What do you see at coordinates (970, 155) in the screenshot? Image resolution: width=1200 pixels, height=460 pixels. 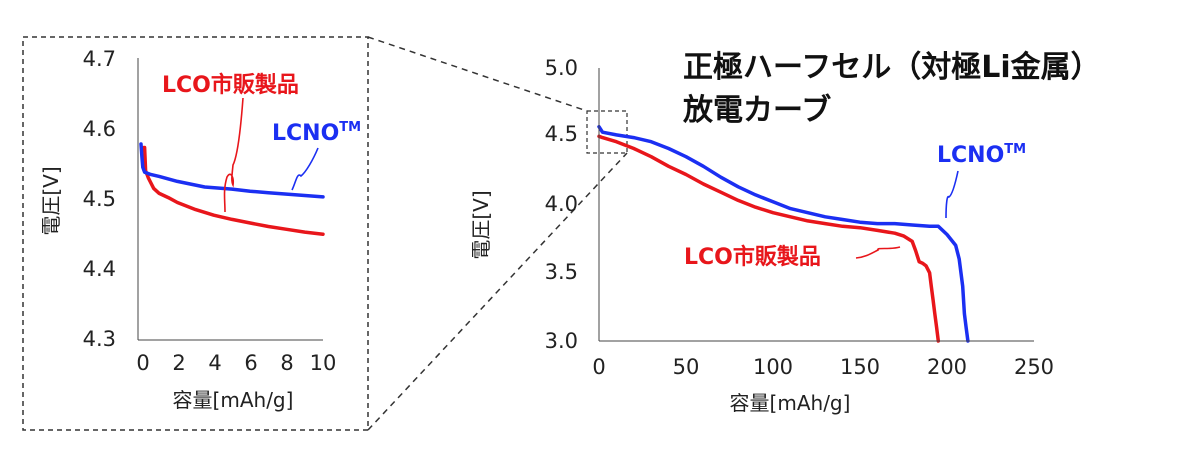 I see `main-lcno-label-base: LCNO` at bounding box center [970, 155].